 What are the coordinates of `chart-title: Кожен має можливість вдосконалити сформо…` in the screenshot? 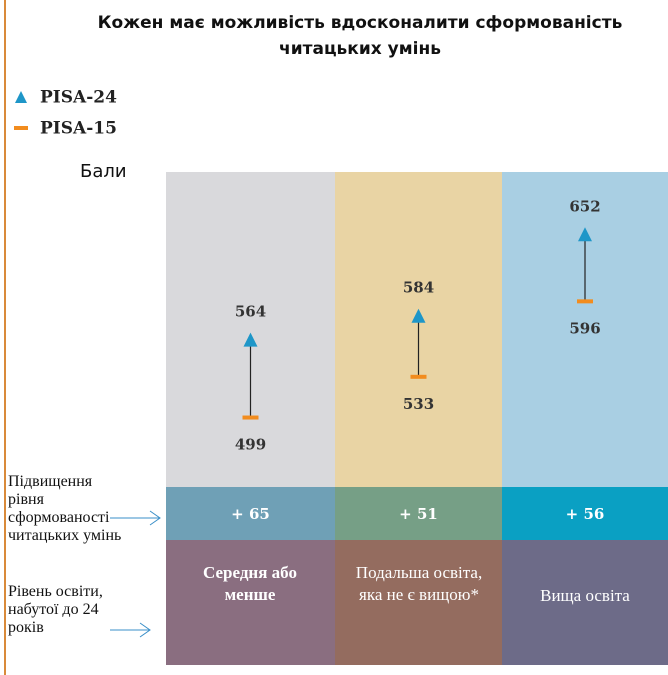 It's located at (360, 36).